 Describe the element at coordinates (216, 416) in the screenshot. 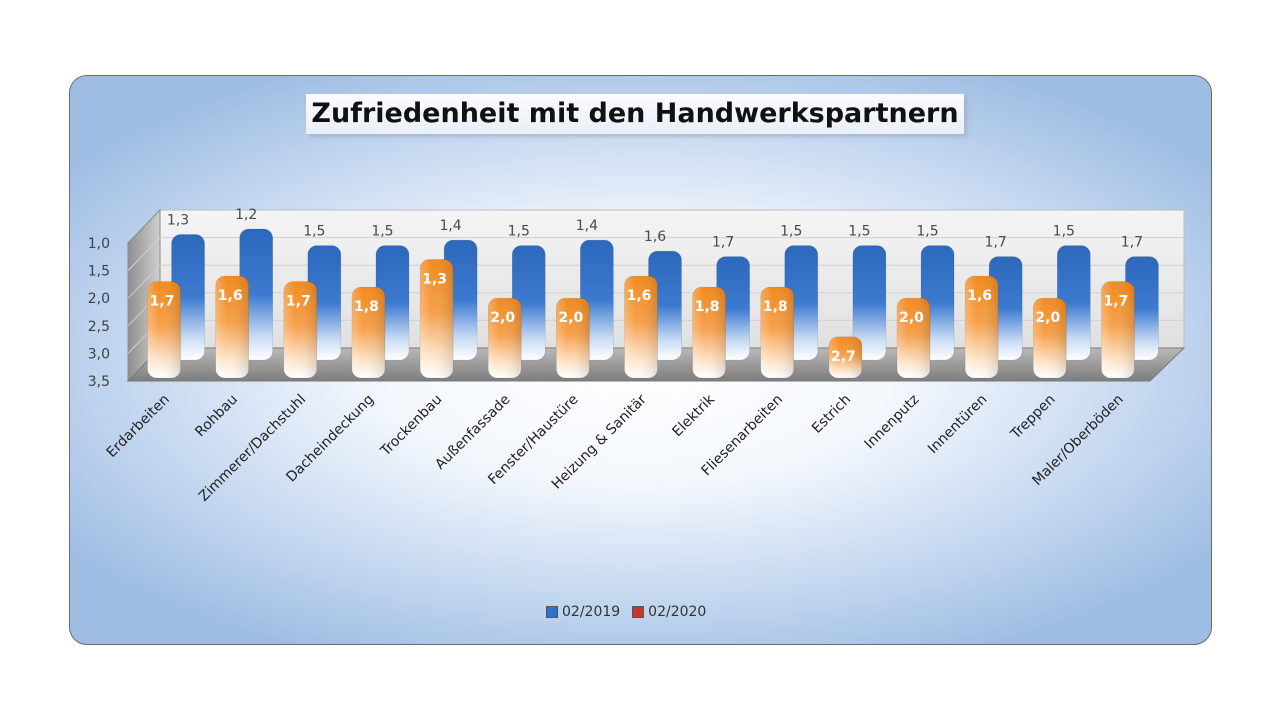

I see `x-tick-label: Rohbau` at that location.